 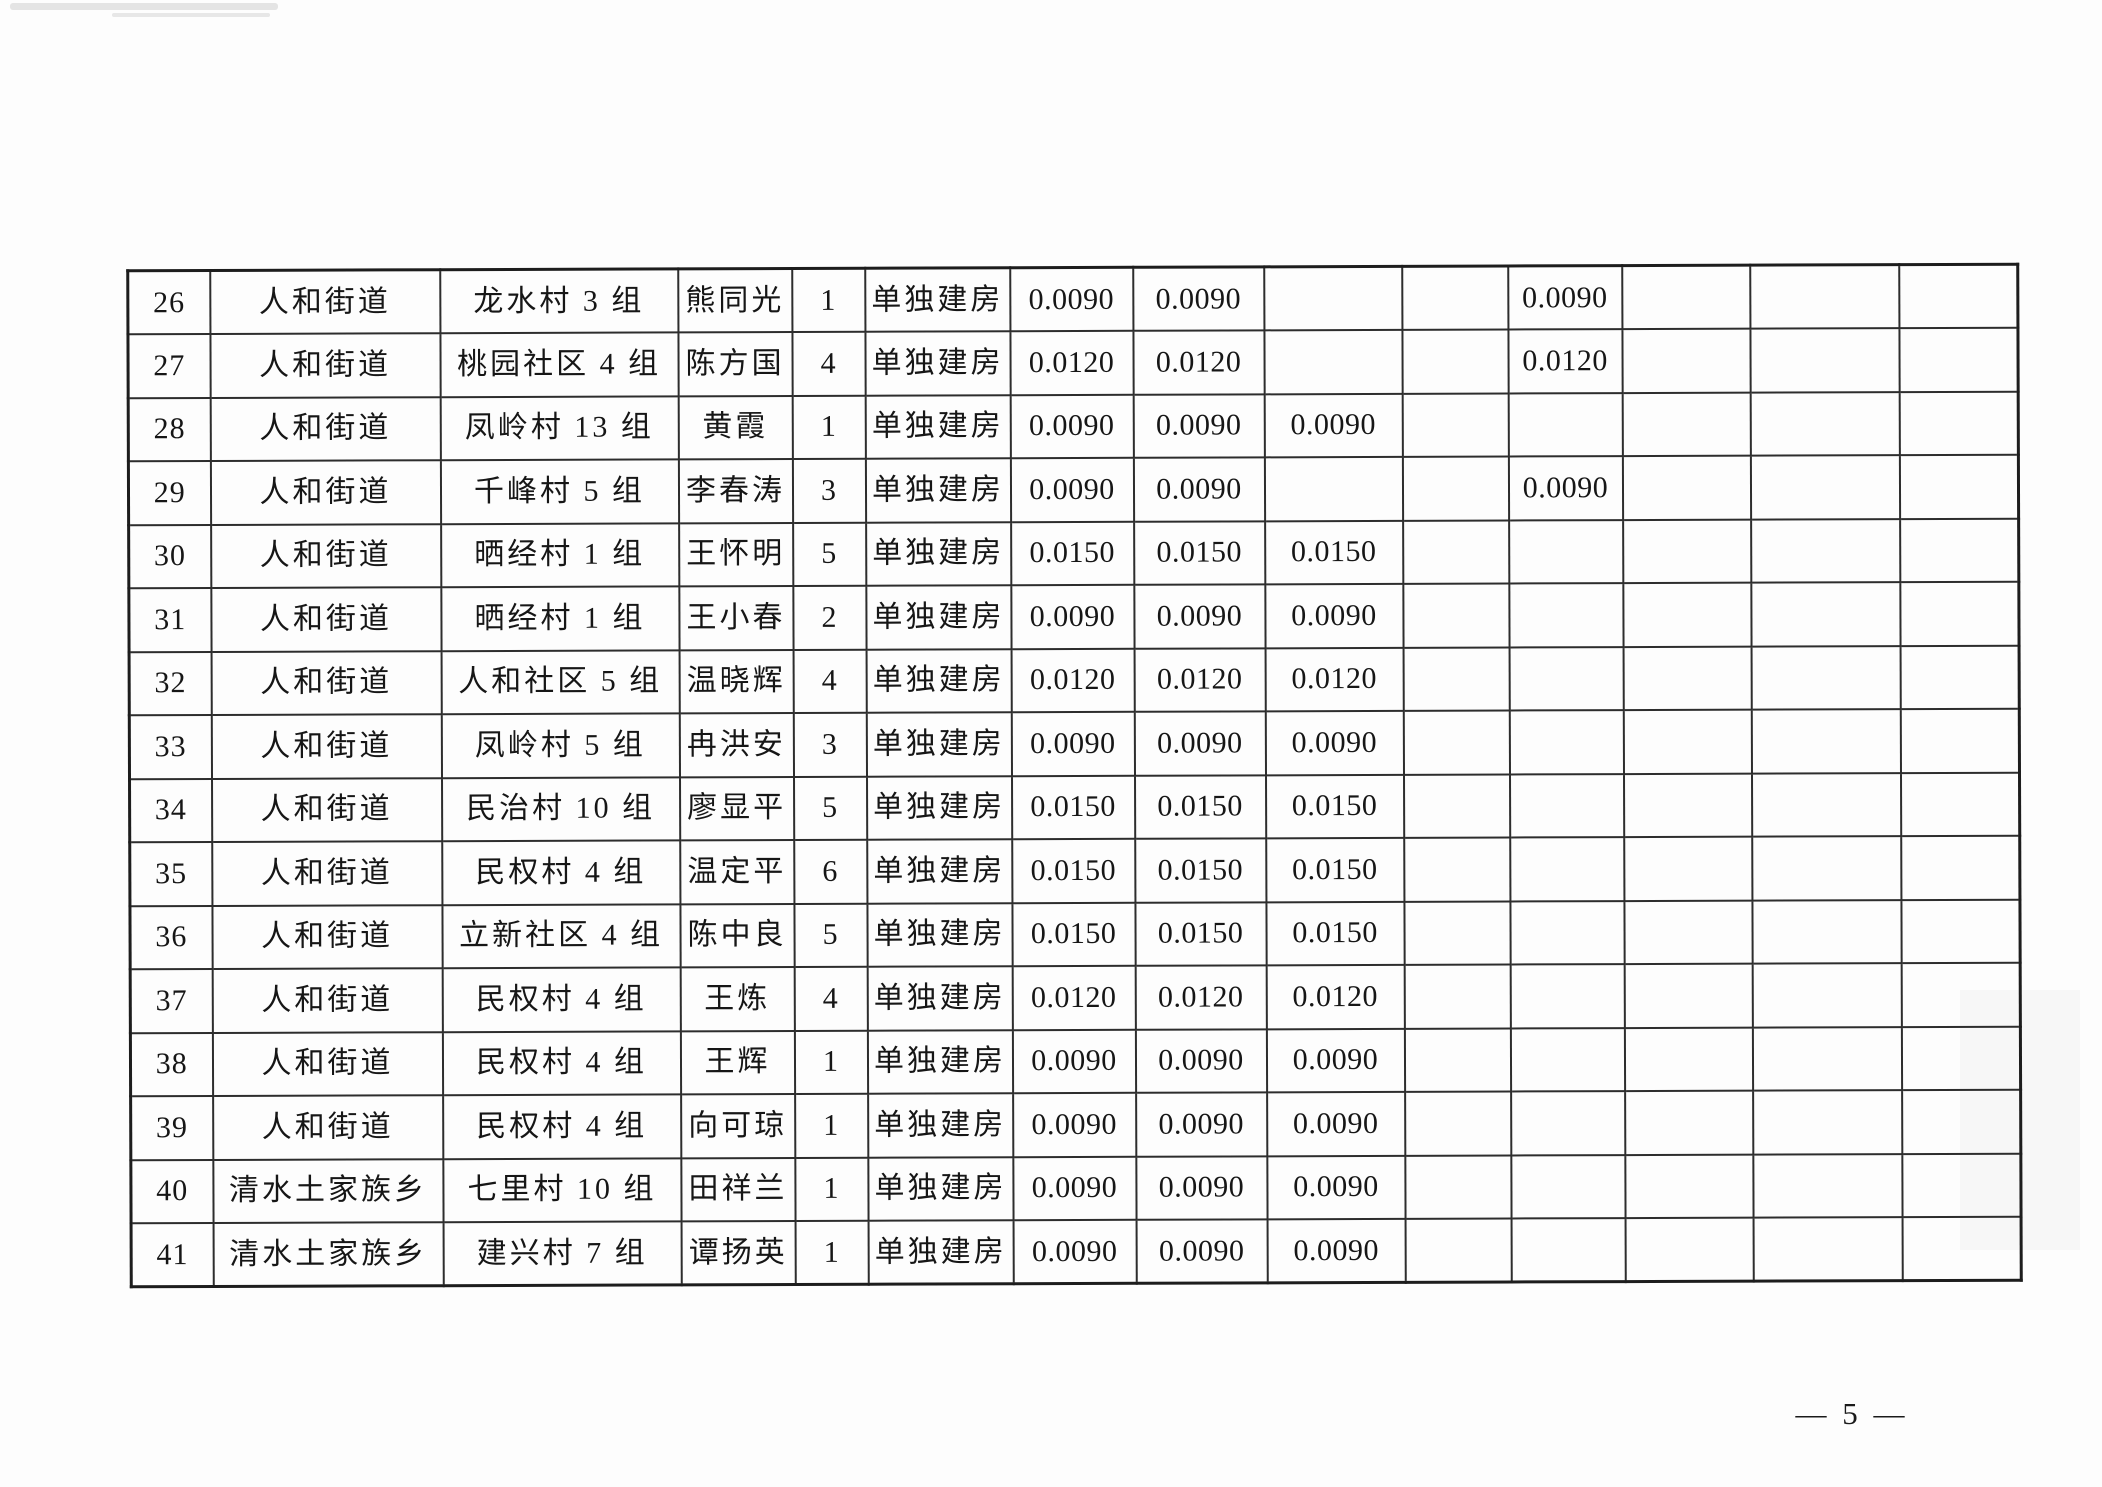 What do you see at coordinates (560, 745) in the screenshot?
I see `village-group-cell: 凤岭村 5 组` at bounding box center [560, 745].